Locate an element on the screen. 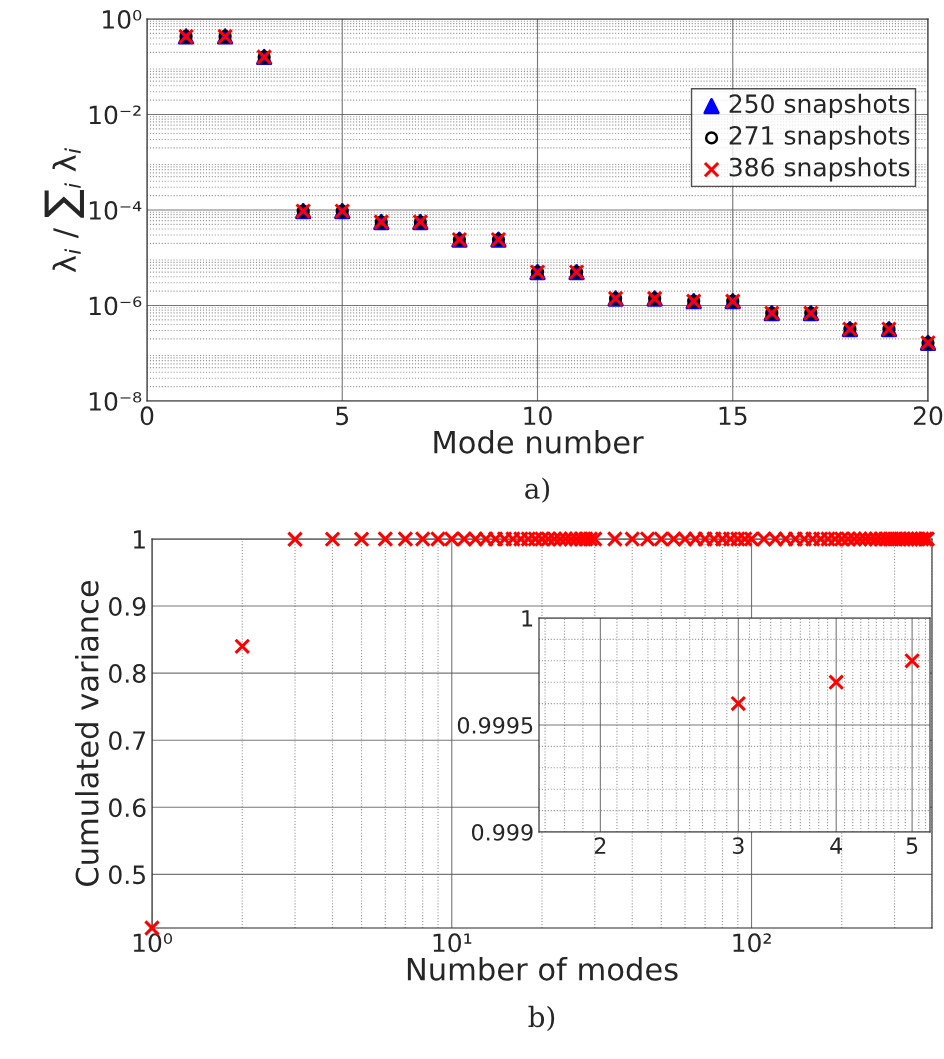  y-axis-title: Cumulated variance is located at coordinates (87, 733).